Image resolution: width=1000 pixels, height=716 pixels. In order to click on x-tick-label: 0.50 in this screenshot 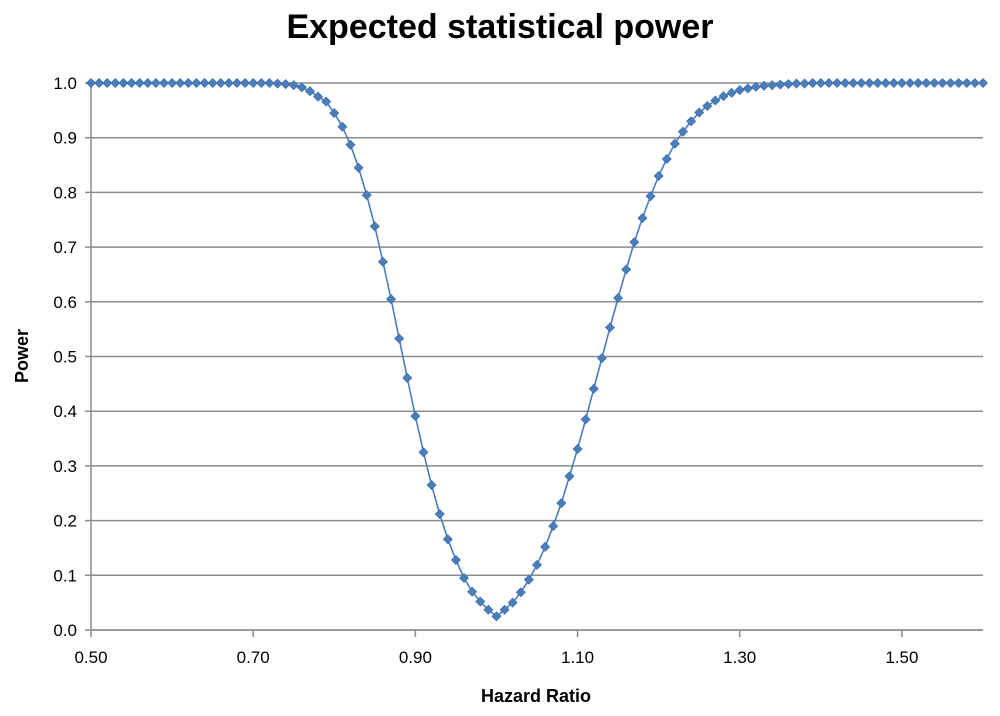, I will do `click(90, 657)`.